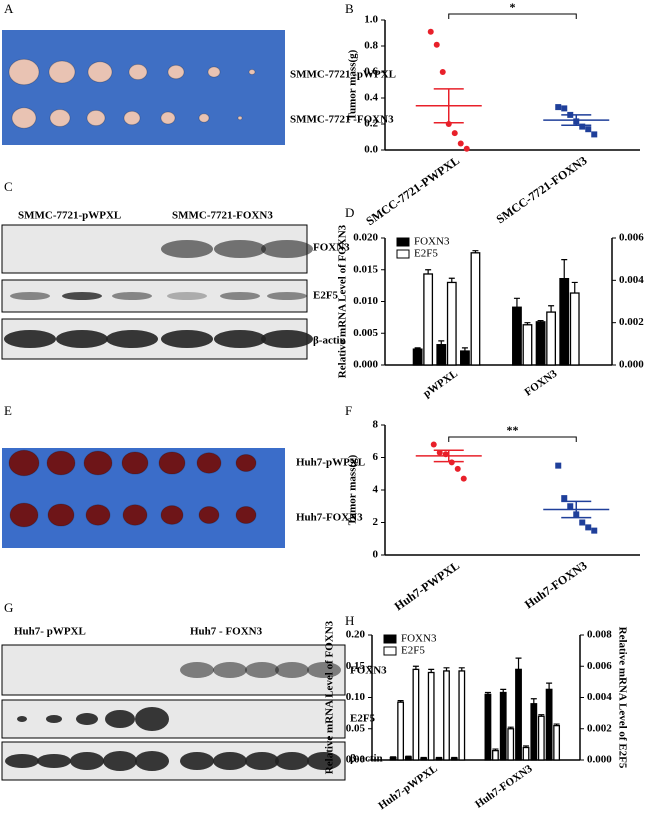  What do you see at coordinates (512, 439) in the screenshot?
I see `significance-bracket` at bounding box center [512, 439].